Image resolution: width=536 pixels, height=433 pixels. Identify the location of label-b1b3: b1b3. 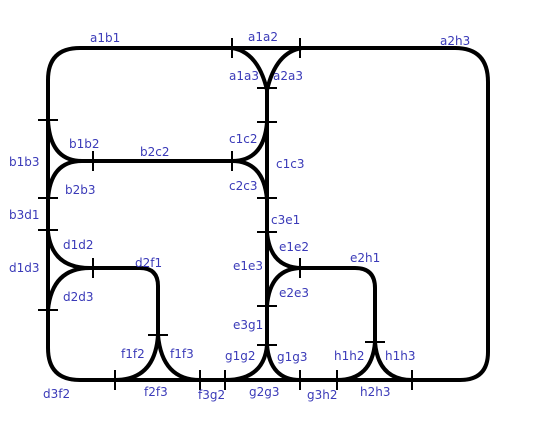
(24, 162).